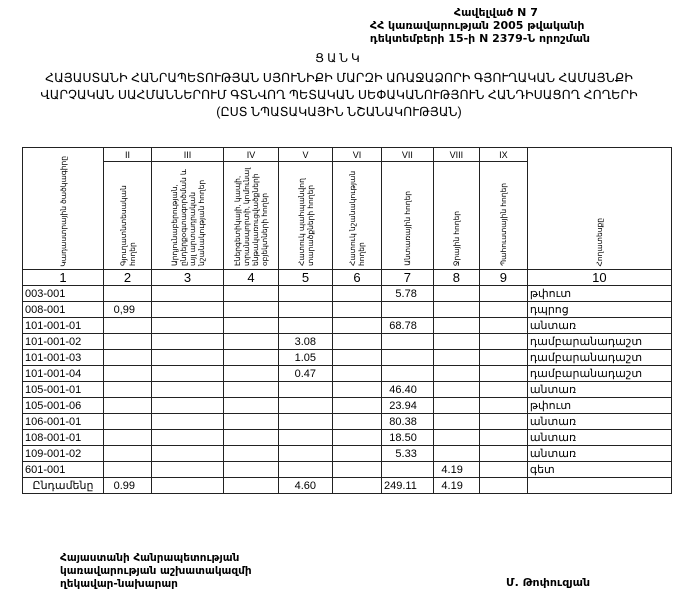 The height and width of the screenshot is (605, 678). I want to click on table-row: 108-001-01 18.50 անտառ, so click(347, 437).